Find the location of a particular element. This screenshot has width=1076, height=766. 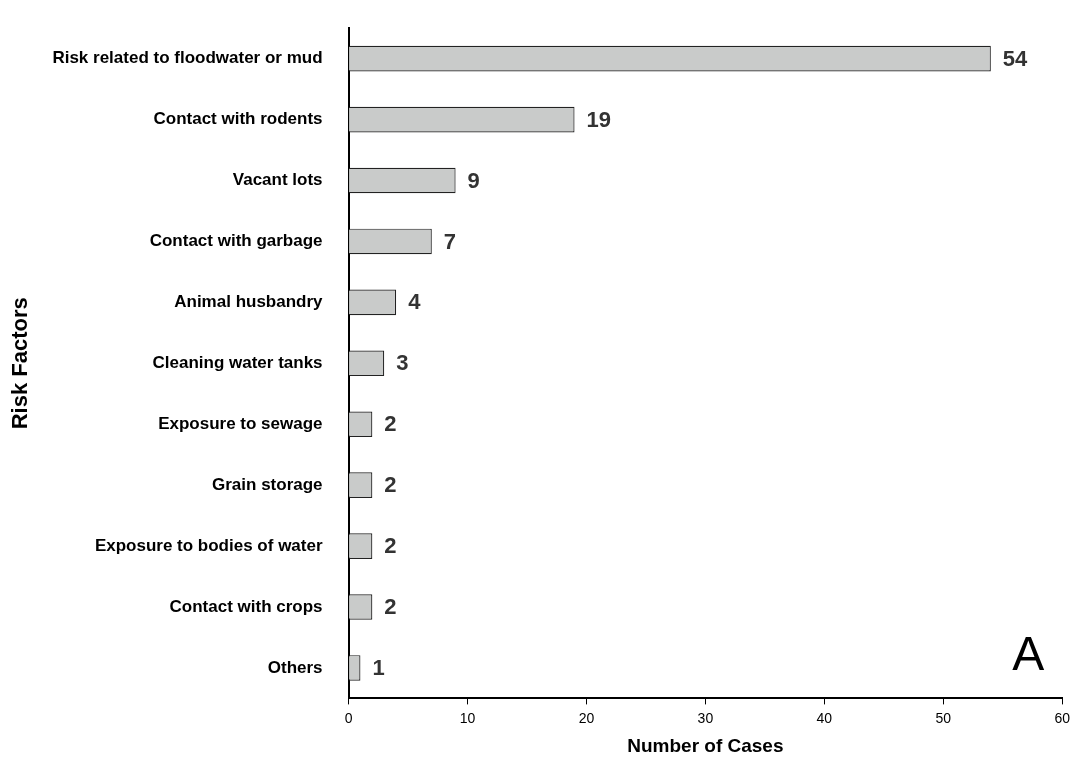

data-label: 7 is located at coordinates (450, 241).